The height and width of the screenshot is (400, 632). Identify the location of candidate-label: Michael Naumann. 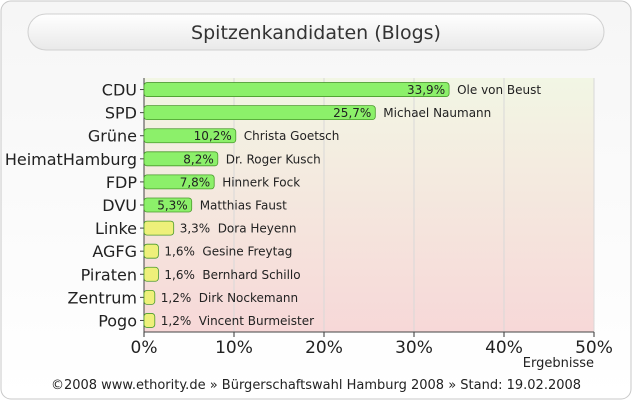
(437, 113).